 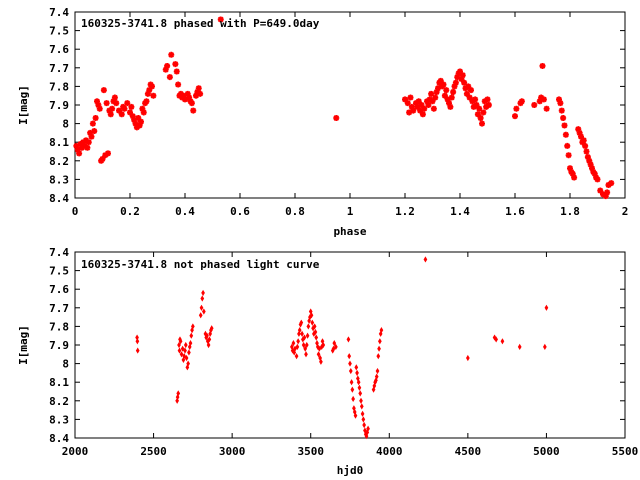 What do you see at coordinates (59, 345) in the screenshot?
I see `unphased-y-tick-label: 7.9` at bounding box center [59, 345].